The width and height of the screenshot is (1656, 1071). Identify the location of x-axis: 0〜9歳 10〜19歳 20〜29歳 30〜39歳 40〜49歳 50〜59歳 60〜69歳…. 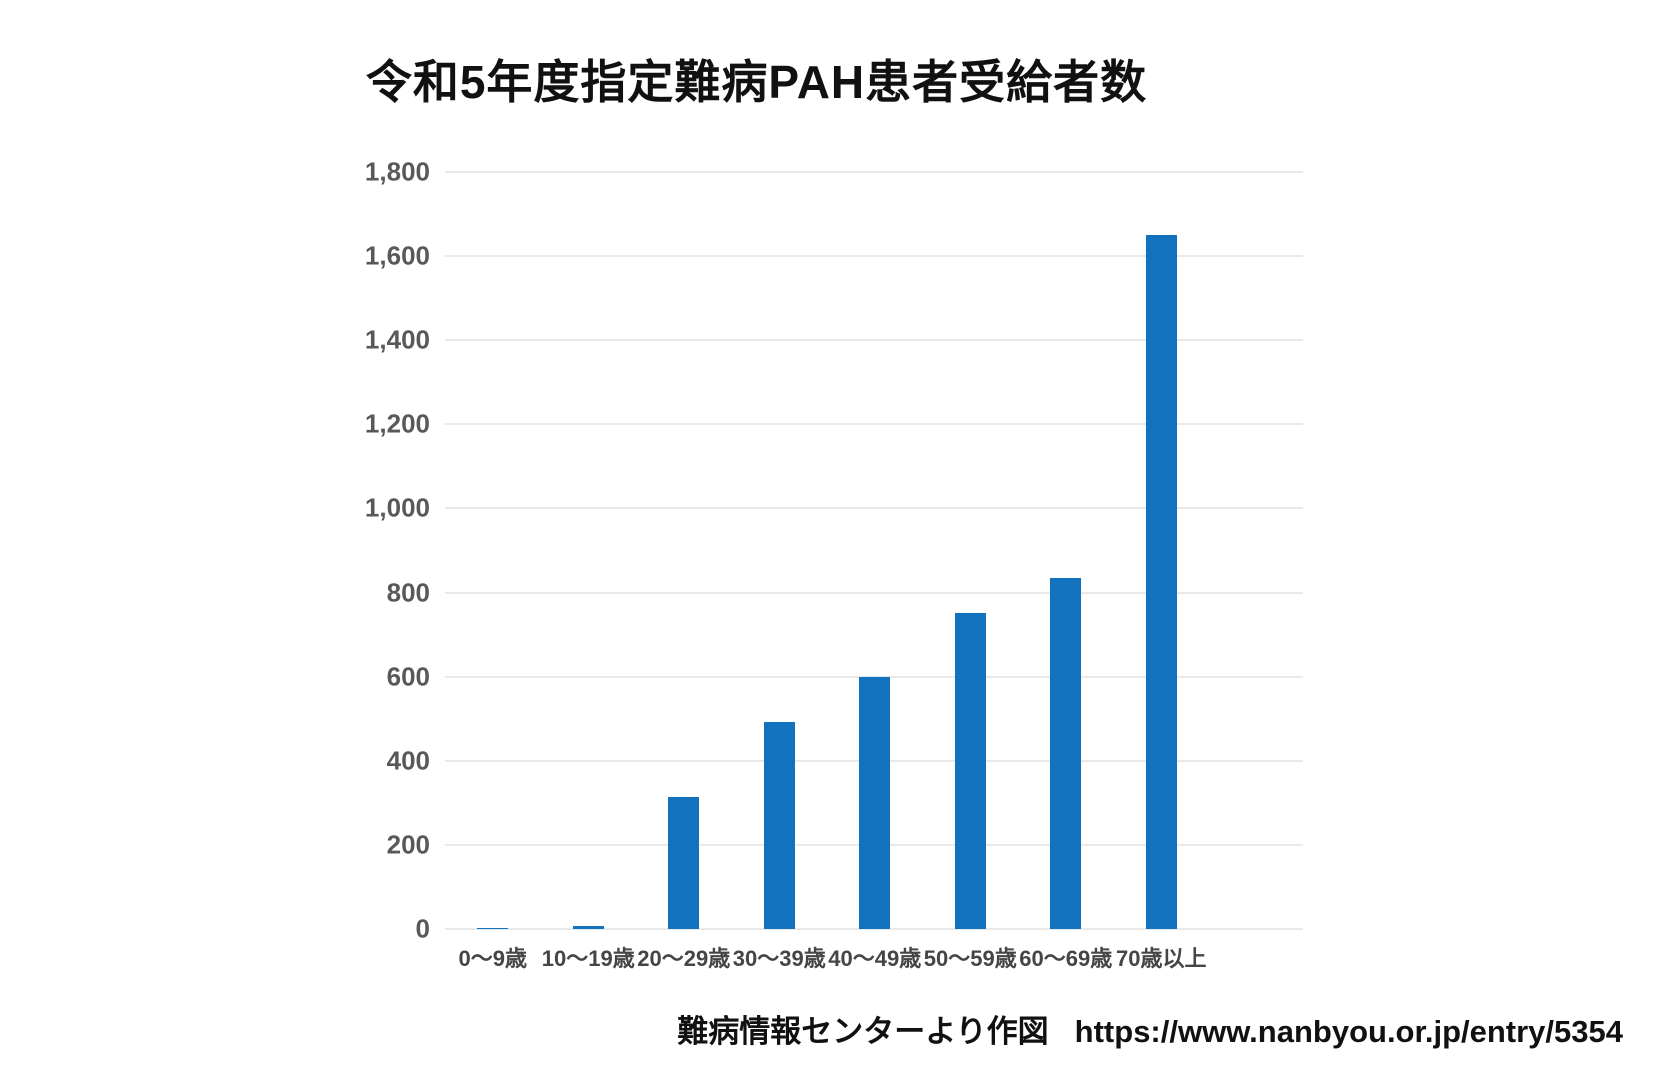
(827, 957).